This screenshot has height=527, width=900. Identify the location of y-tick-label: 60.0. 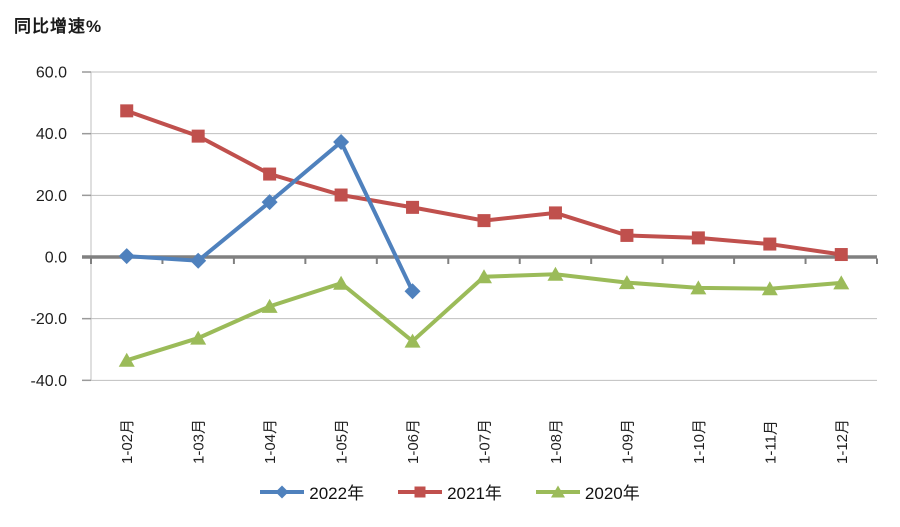
(51, 73).